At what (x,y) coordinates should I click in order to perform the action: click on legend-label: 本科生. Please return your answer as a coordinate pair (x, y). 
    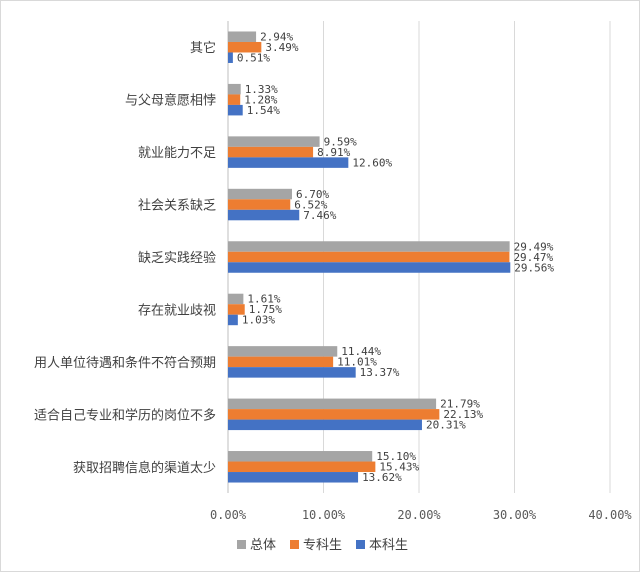
    Looking at the image, I should click on (388, 545).